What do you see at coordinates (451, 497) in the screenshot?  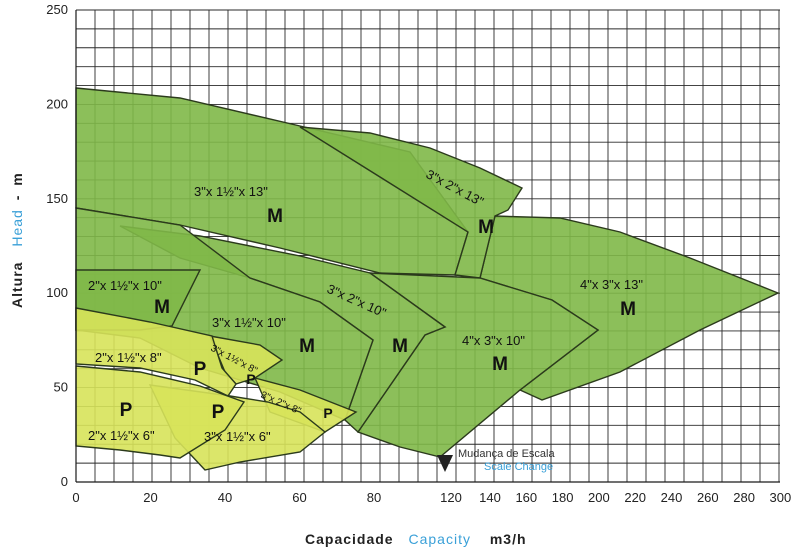 I see `x-tick-label-low: 120` at bounding box center [451, 497].